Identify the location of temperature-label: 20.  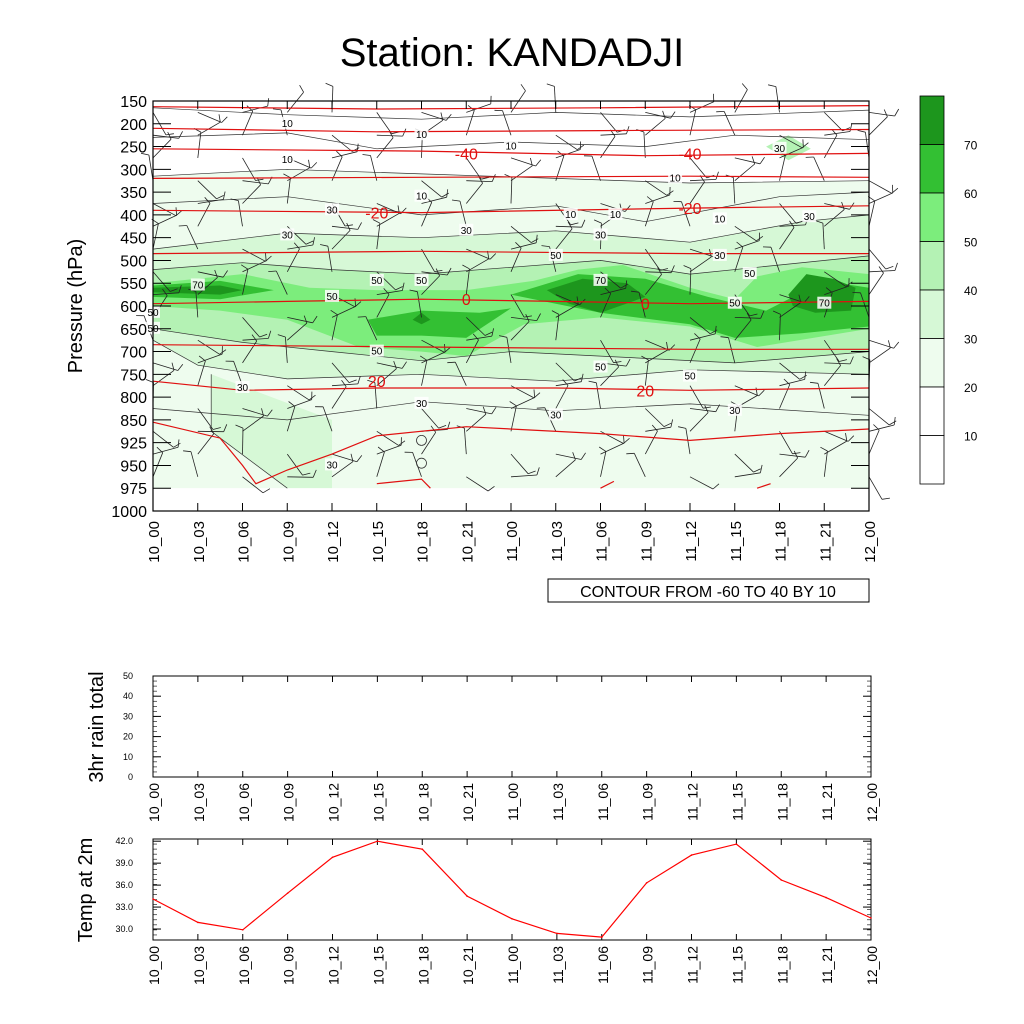
(377, 382).